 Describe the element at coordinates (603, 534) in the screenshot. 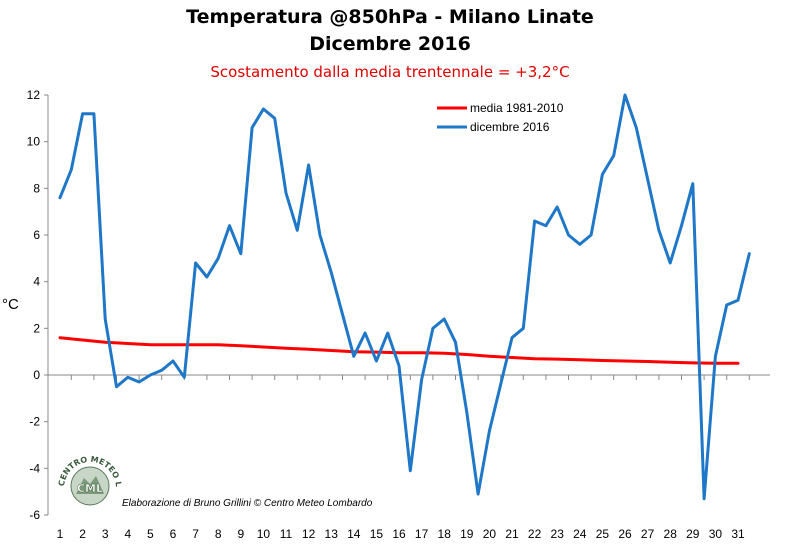

I see `x-tick-label: 25` at that location.